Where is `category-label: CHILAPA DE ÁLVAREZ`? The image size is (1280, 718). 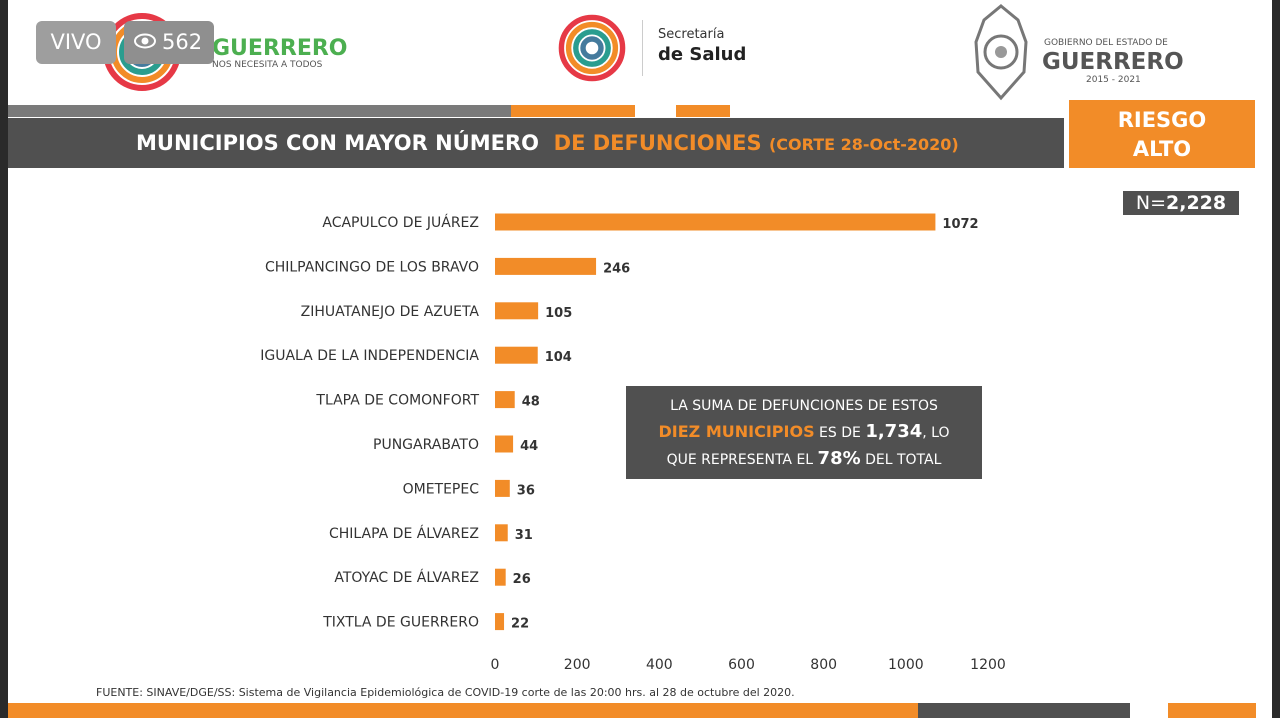
category-label: CHILAPA DE ÁLVAREZ is located at coordinates (404, 533).